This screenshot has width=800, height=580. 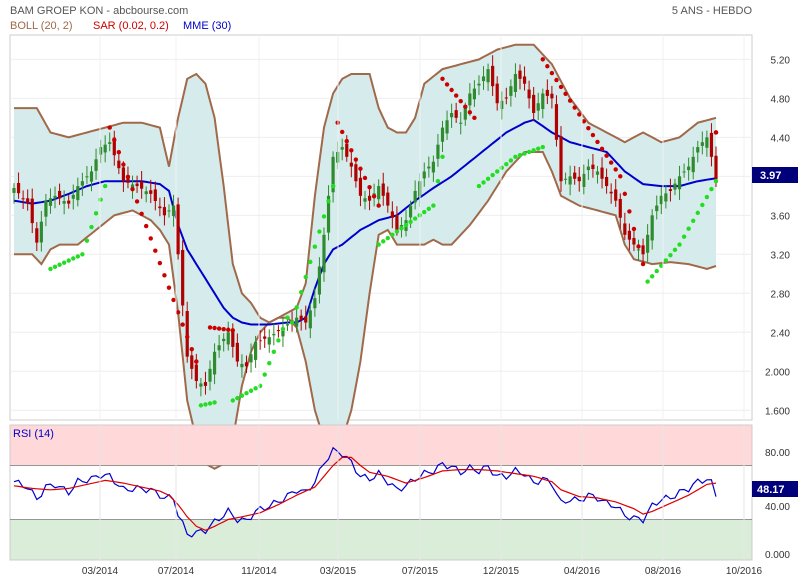 What do you see at coordinates (777, 411) in the screenshot?
I see `price-ytick-label: 1.600` at bounding box center [777, 411].